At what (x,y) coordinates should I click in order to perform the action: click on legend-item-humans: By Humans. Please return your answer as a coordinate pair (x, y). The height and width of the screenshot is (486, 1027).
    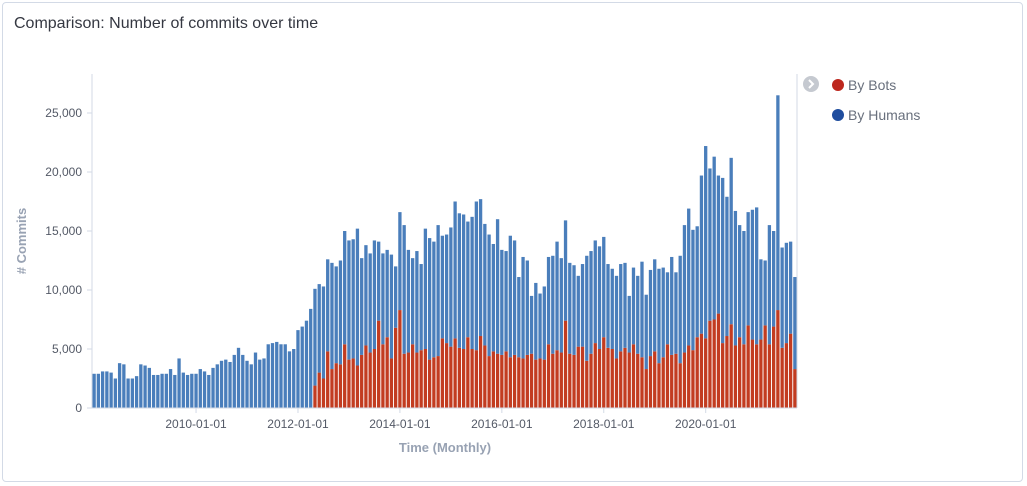
    Looking at the image, I should click on (876, 115).